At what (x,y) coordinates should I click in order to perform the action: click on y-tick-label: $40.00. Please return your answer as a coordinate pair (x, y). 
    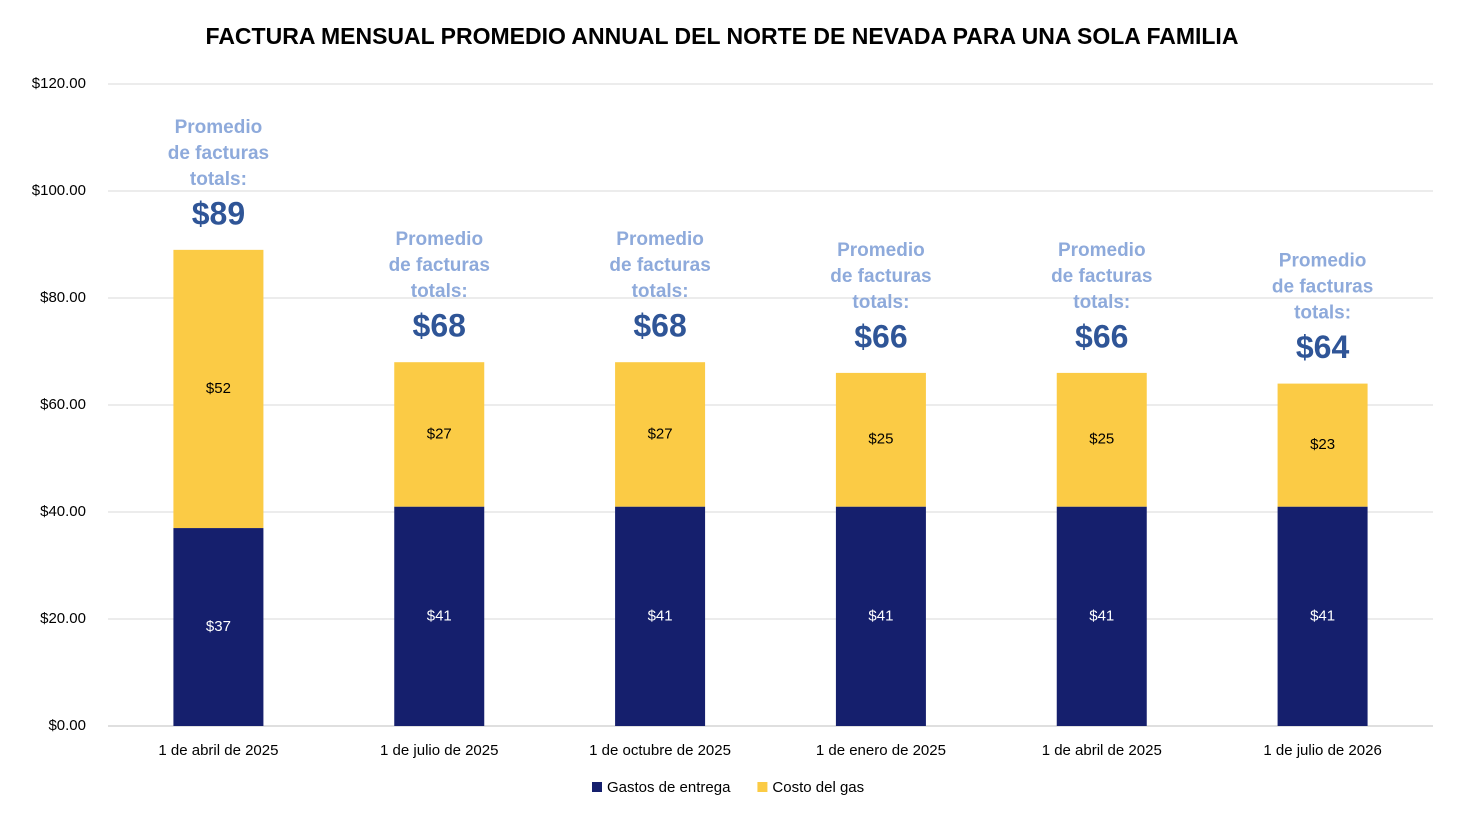
    Looking at the image, I should click on (63, 511).